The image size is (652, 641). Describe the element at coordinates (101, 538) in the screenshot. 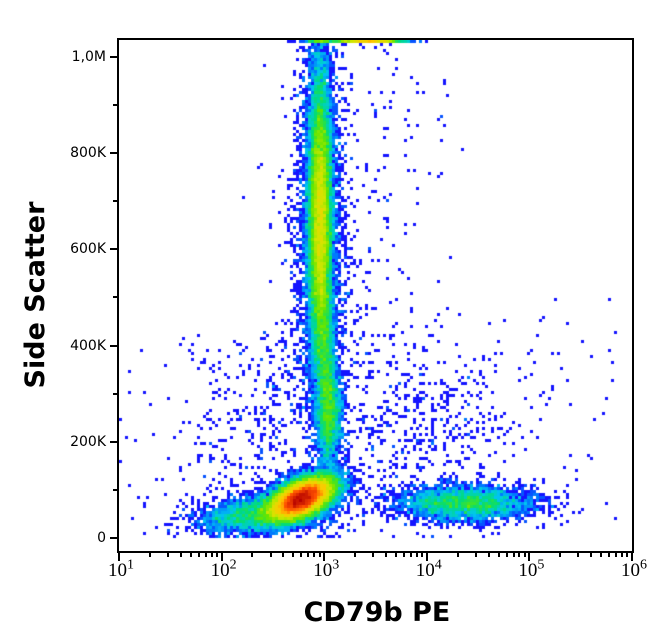

I see `y-tick-label: 0` at that location.